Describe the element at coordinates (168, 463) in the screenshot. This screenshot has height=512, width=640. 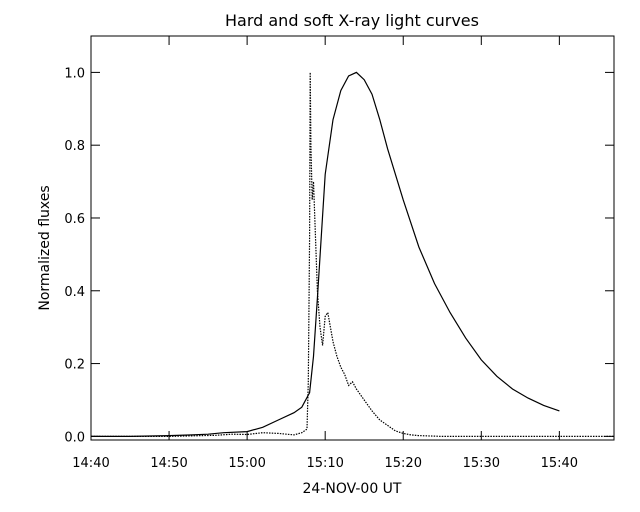
I see `x-tick-label: 14:50` at that location.